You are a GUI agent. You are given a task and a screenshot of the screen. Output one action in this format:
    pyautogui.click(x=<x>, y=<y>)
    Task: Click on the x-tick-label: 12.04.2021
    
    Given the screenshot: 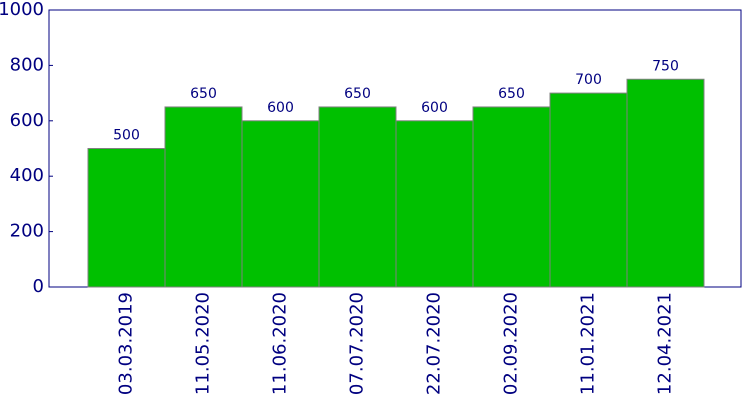 What is the action you would take?
    pyautogui.click(x=665, y=343)
    